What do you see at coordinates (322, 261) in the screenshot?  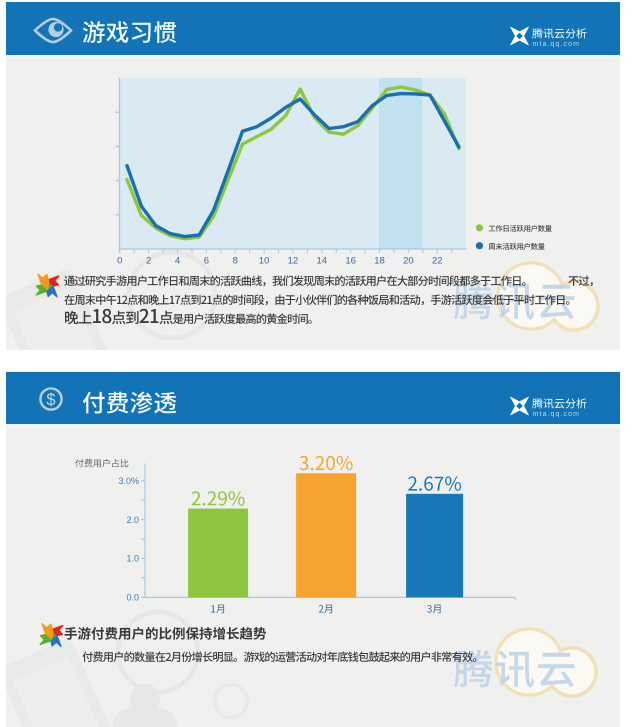 I see `svg-text: 14` at bounding box center [322, 261].